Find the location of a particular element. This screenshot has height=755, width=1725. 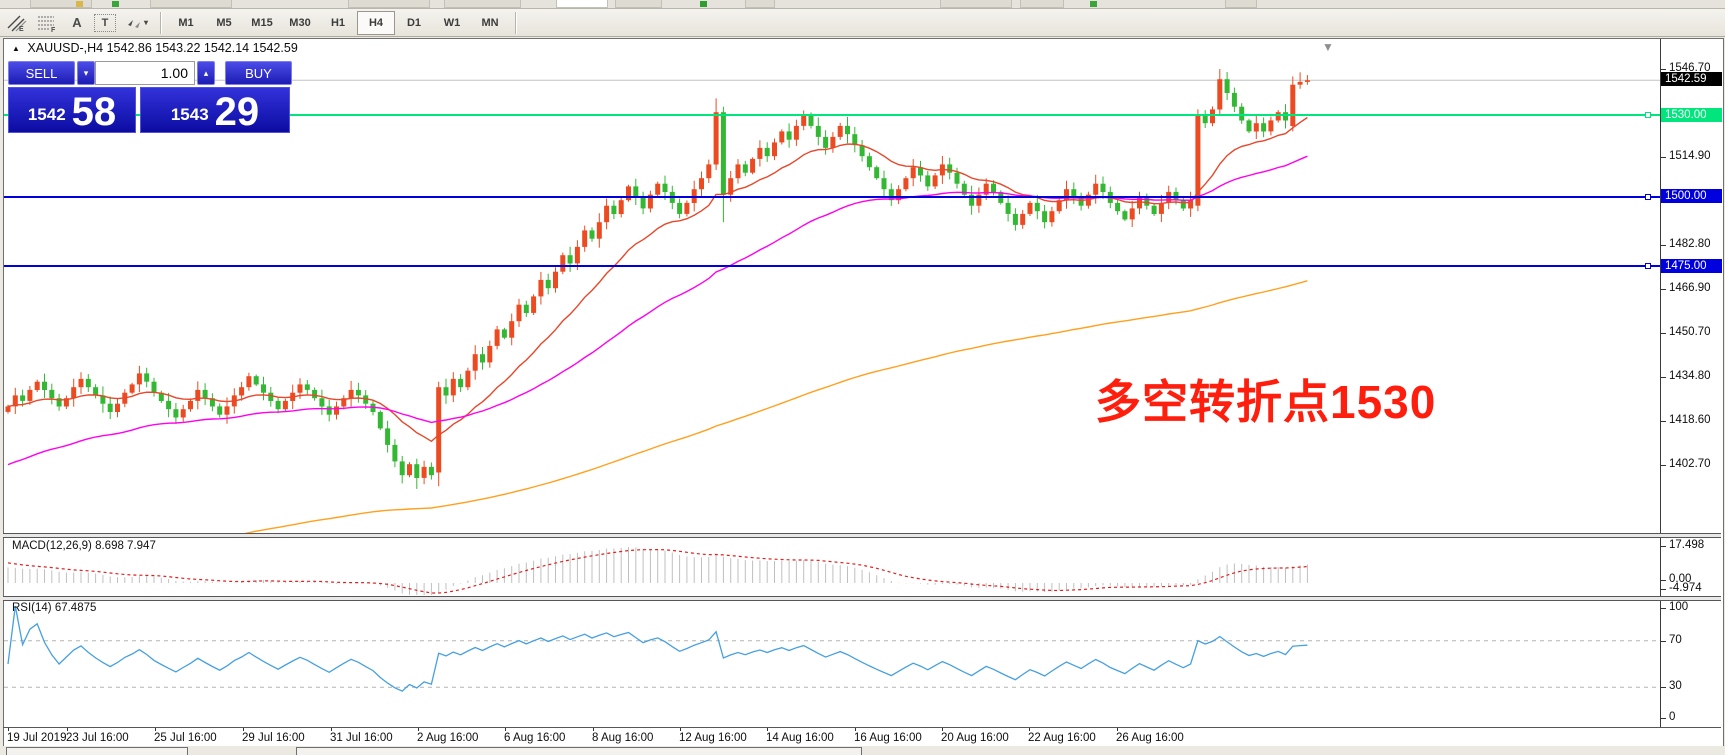

rsi-label: RSI(14) 67.4875 is located at coordinates (54, 608).